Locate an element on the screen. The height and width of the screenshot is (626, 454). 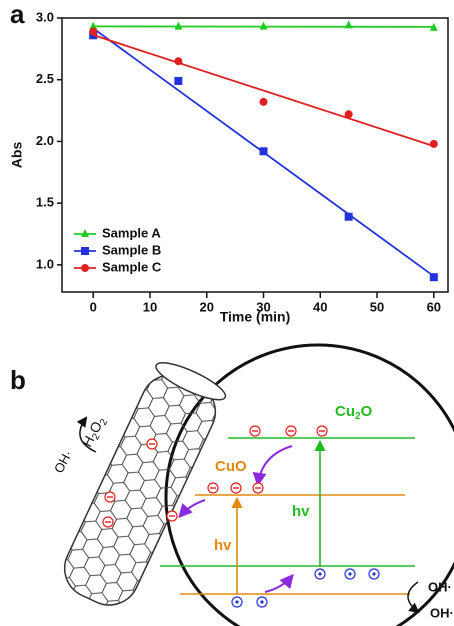
y-tick-label: 1.0 is located at coordinates (45, 263).